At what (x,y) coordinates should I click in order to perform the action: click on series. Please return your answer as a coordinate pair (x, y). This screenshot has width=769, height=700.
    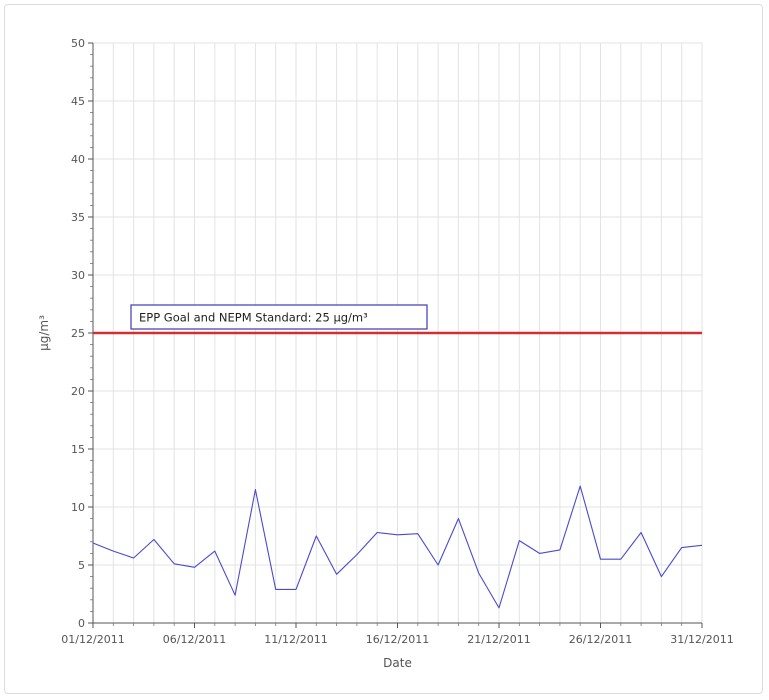
    Looking at the image, I should click on (397, 547).